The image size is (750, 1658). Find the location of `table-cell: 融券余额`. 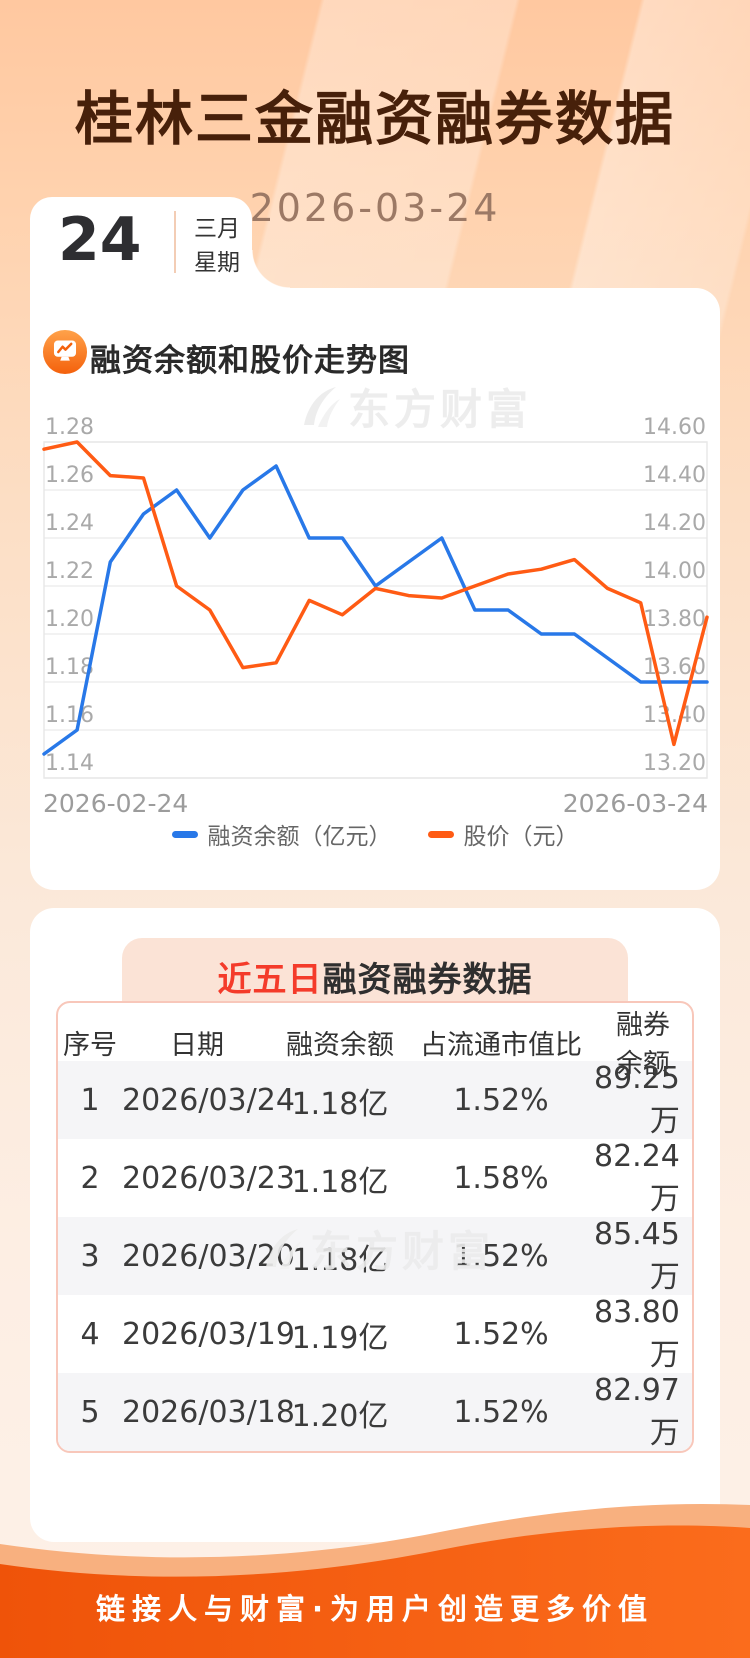

table-cell: 融券余额 is located at coordinates (643, 1045).